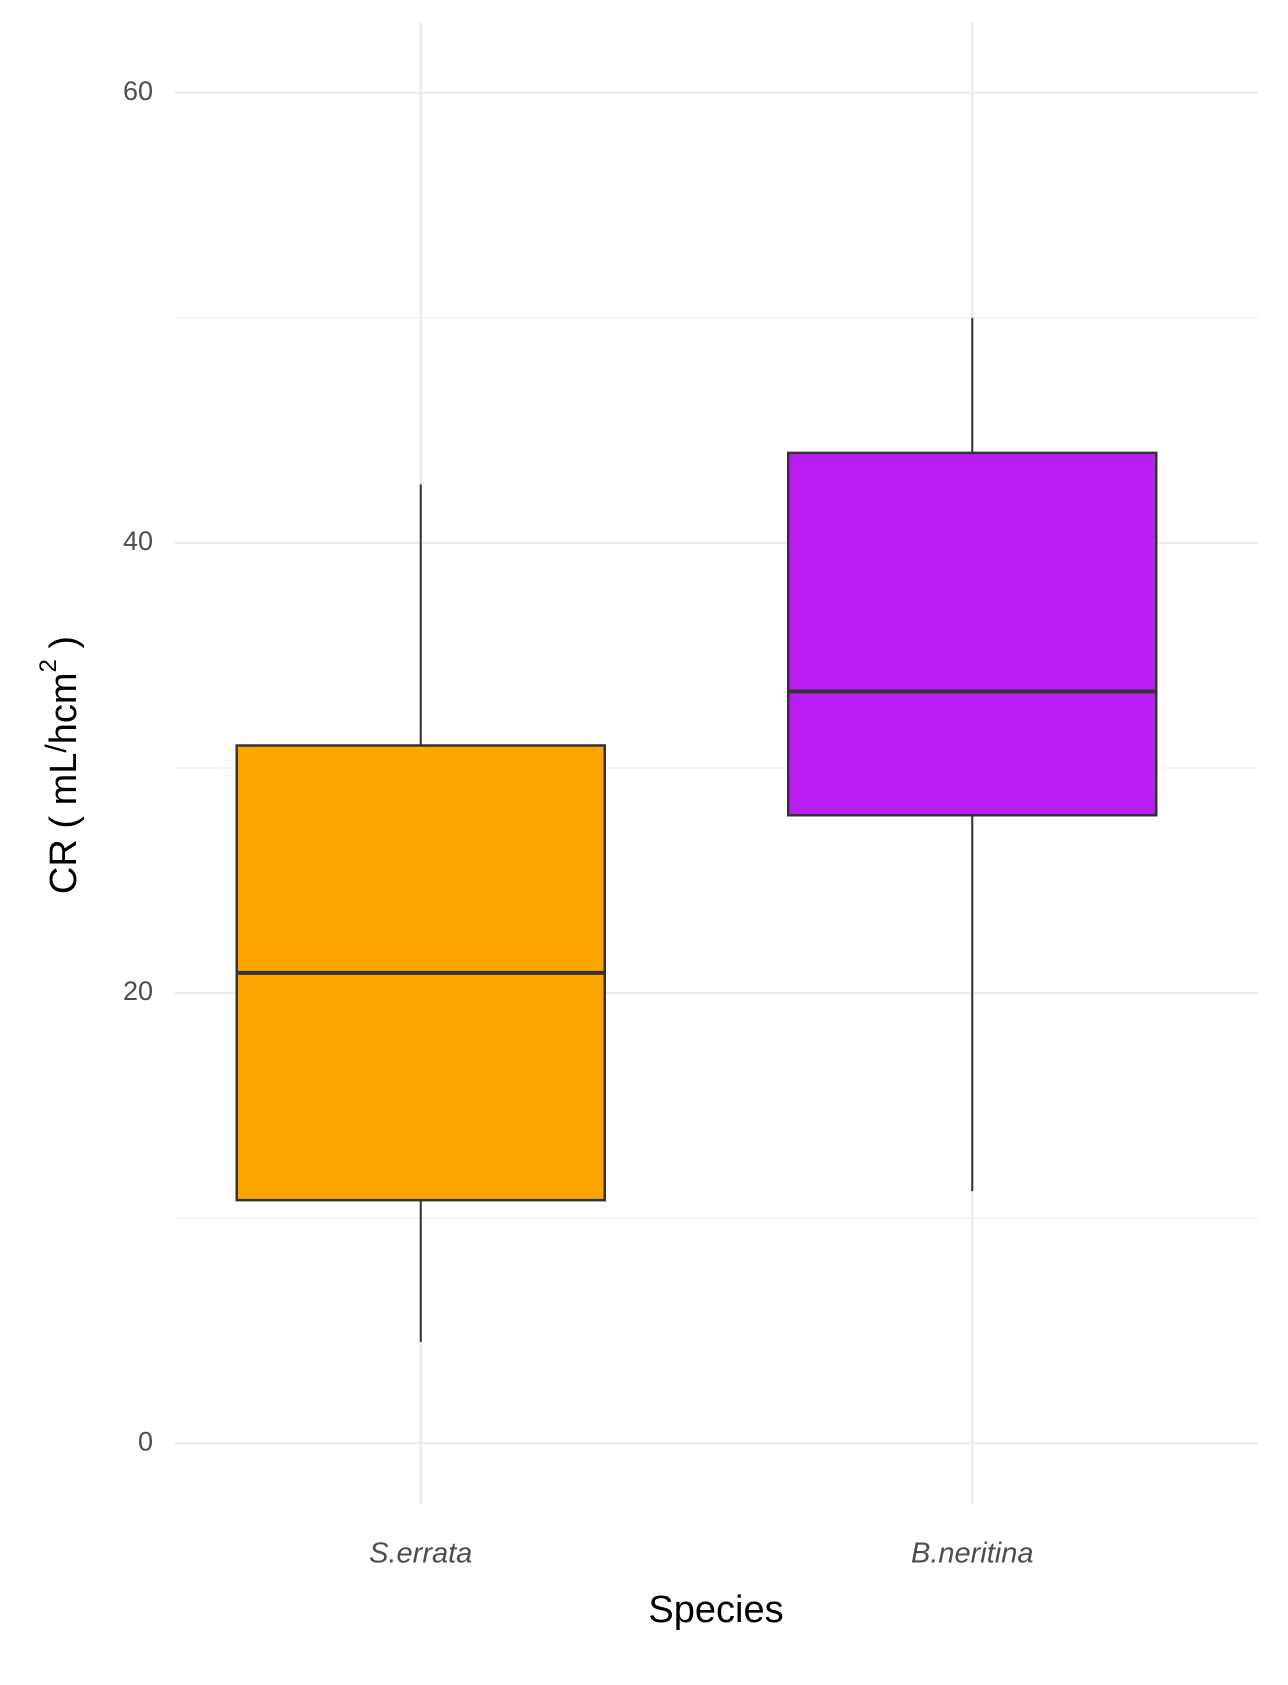  I want to click on x-tick-label: B.neritina, so click(972, 1554).